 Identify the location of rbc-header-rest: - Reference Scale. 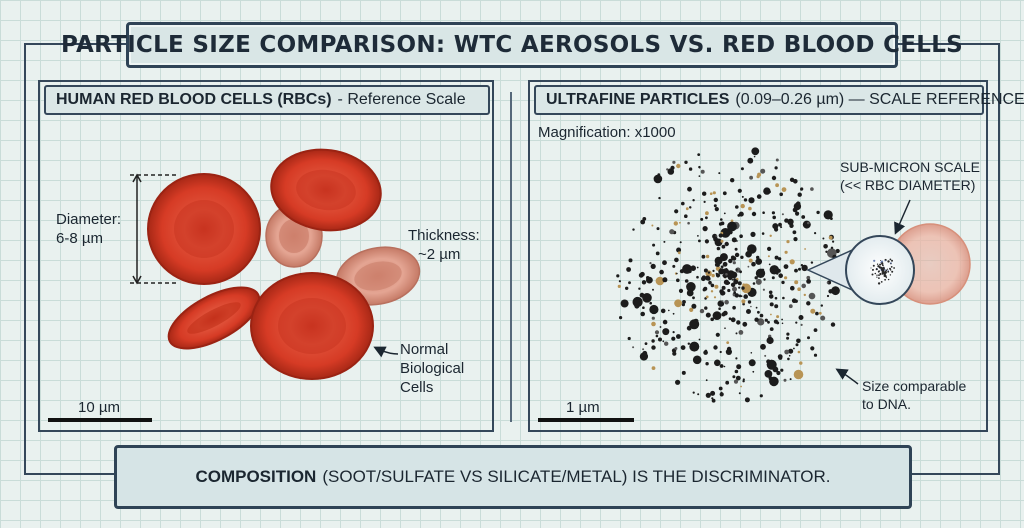
(401, 99).